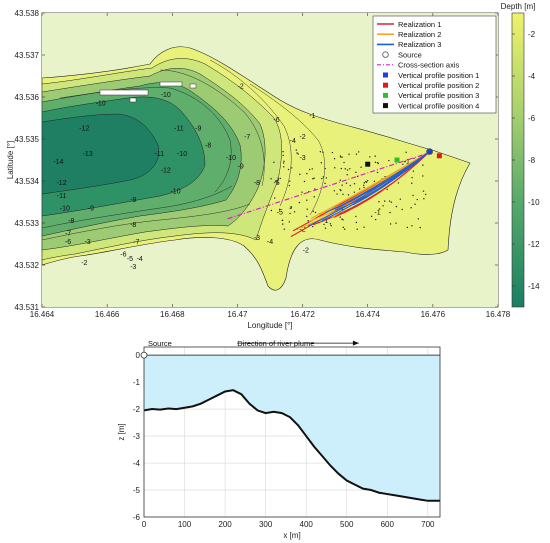  What do you see at coordinates (302, 314) in the screenshot?
I see `map-x-tick-label: 16.472` at bounding box center [302, 314].